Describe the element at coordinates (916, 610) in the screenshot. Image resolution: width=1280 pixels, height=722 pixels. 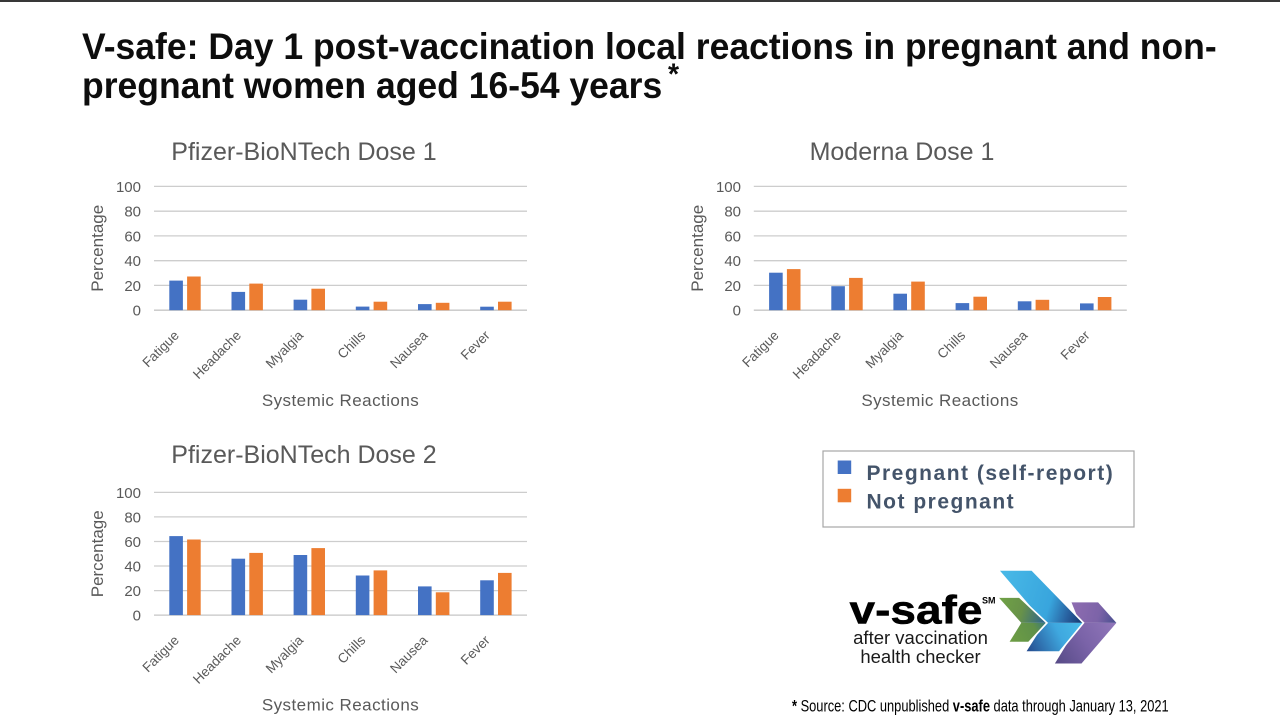
I see `svg-text: v-safe` at that location.